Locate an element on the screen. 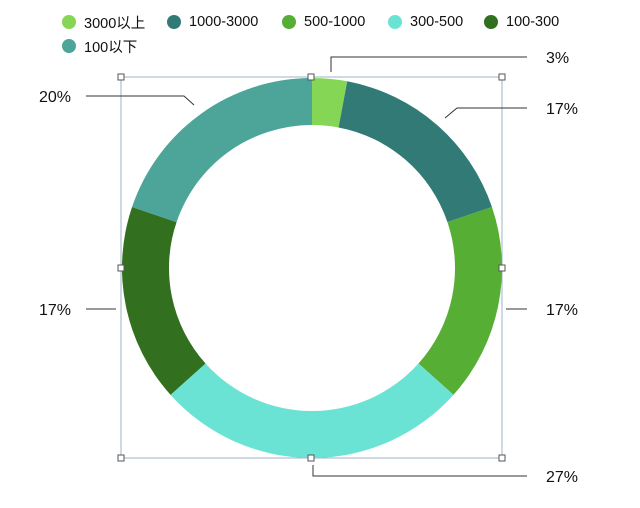  resize-handle-right is located at coordinates (502, 268).